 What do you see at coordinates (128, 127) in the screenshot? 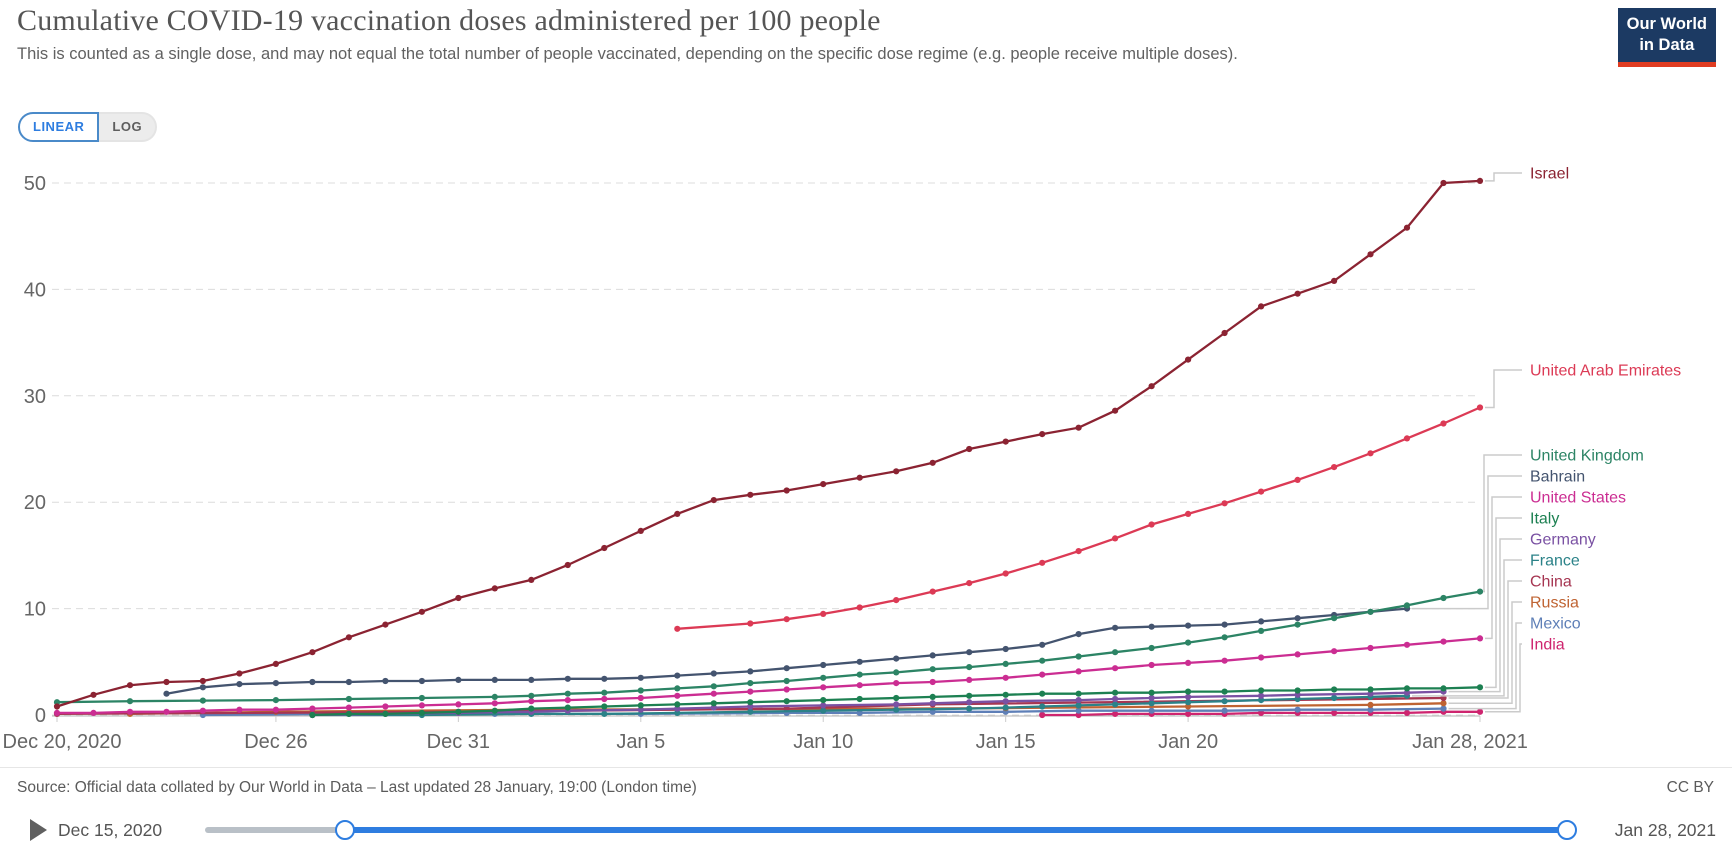
I see `log-button: LOG` at bounding box center [128, 127].